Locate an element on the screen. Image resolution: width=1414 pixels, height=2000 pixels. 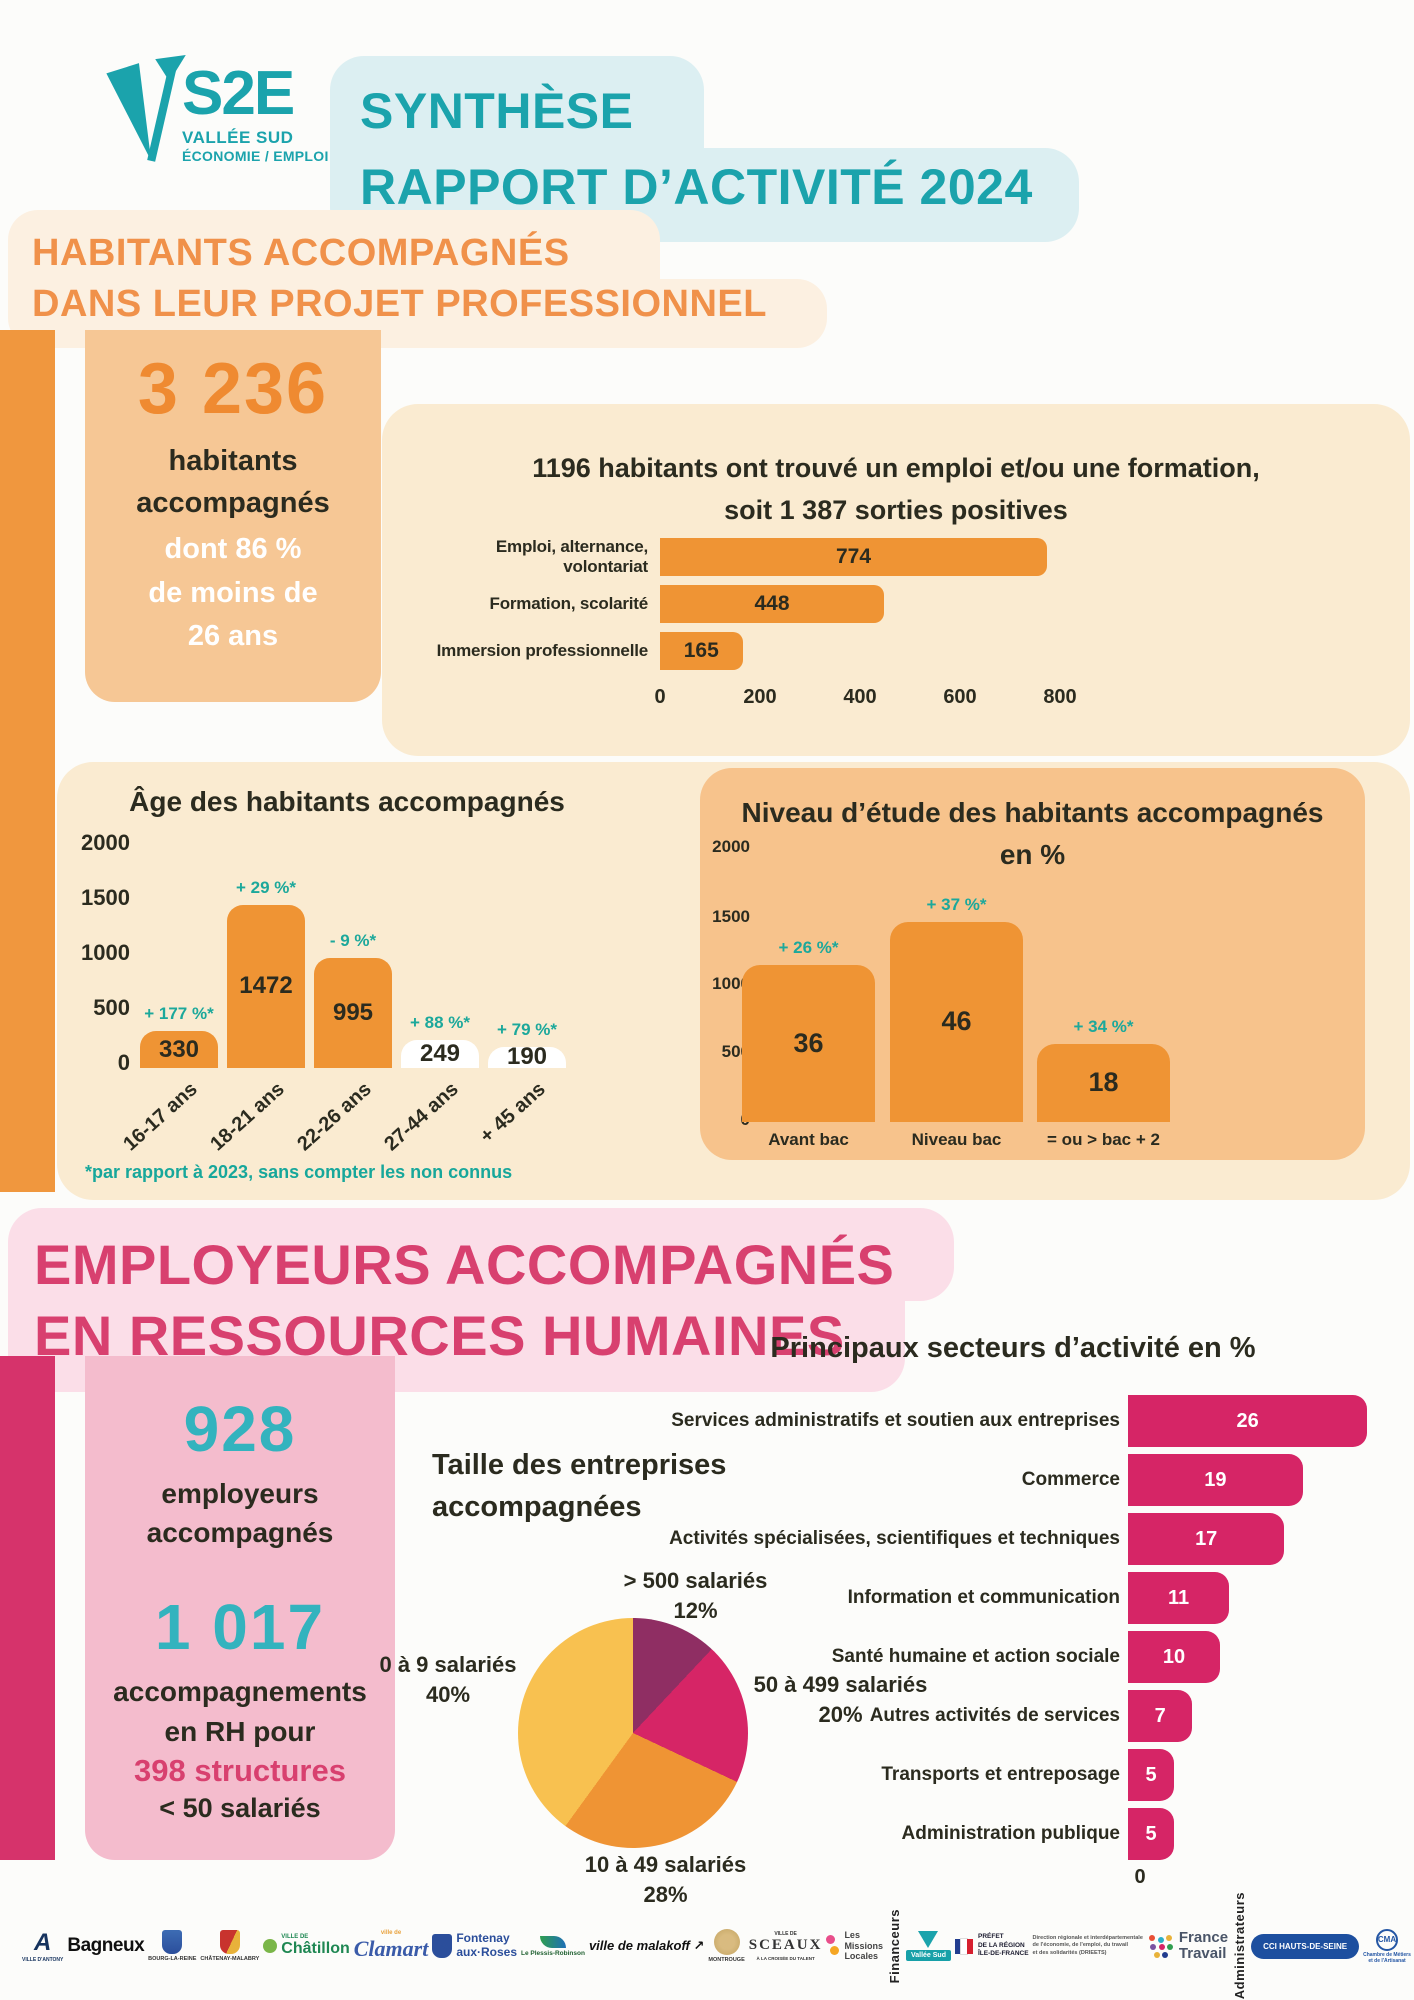
sector-bar: 26 is located at coordinates (1248, 1421).